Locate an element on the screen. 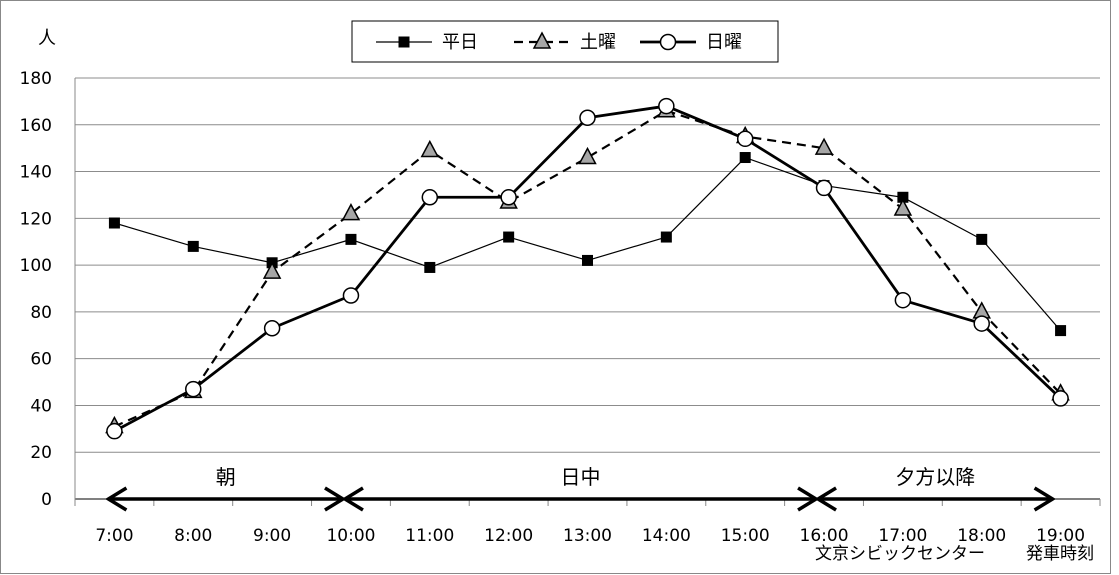 The image size is (1119, 575). y-tick-label: 80 is located at coordinates (41, 313).